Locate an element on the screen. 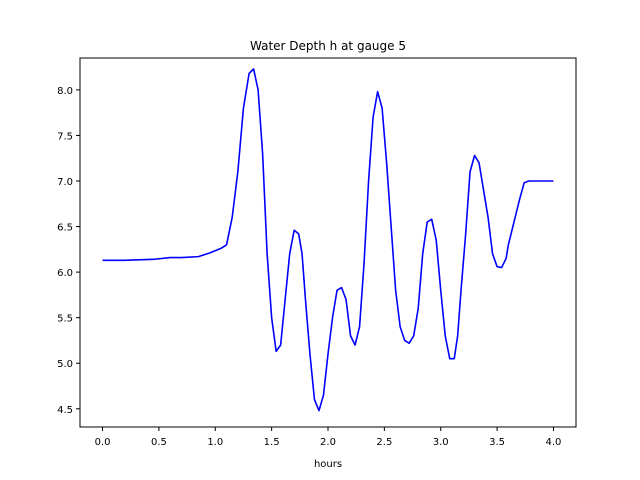  x-tick-label: 0.5 is located at coordinates (159, 442).